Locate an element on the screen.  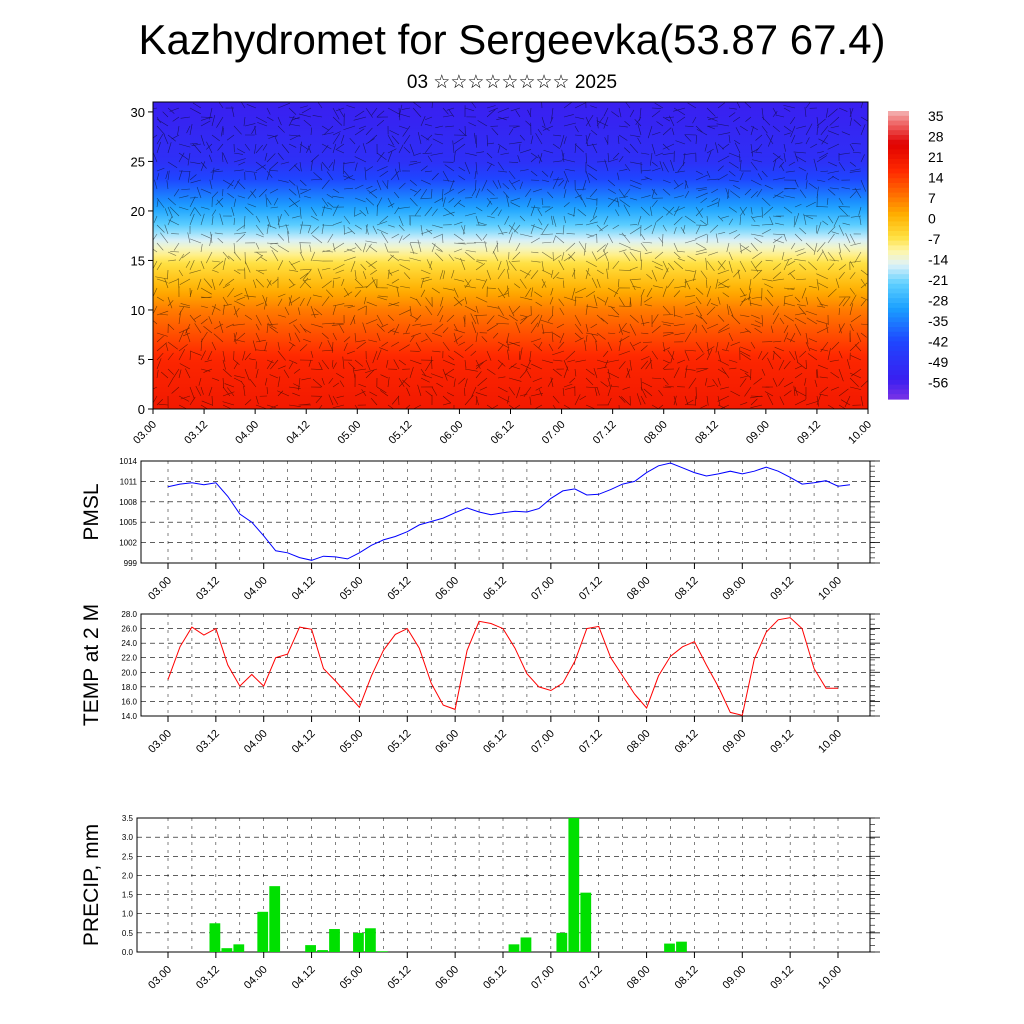
x-tick-label: 06.00 is located at coordinates (447, 589).